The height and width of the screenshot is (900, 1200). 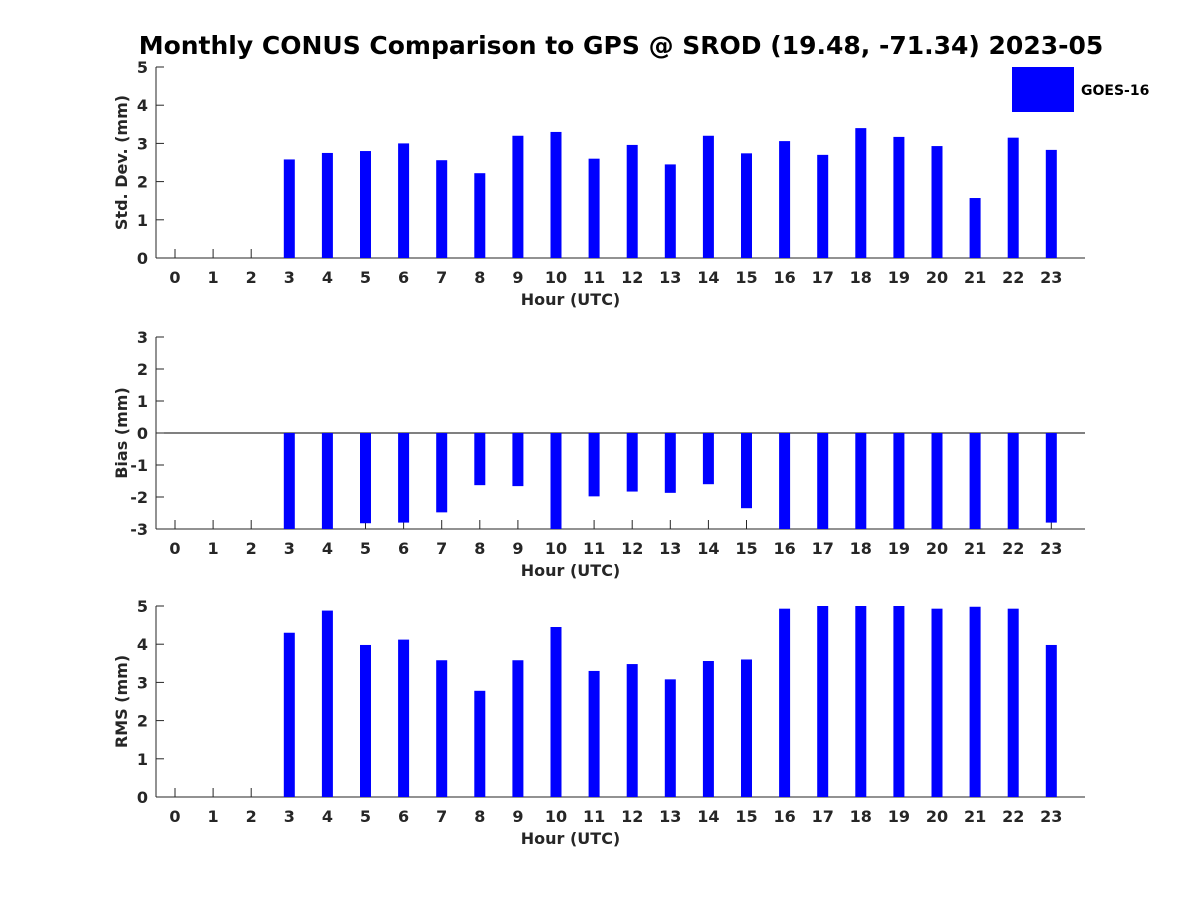 I want to click on x-tick-label: 18, so click(x=861, y=816).